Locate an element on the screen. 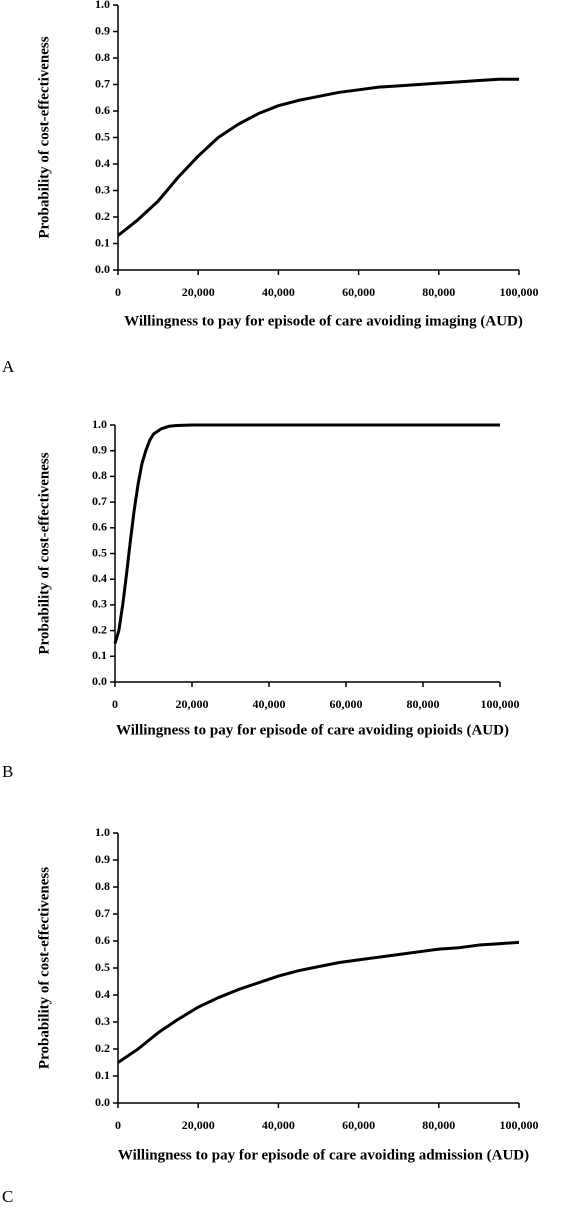 This screenshot has width=582, height=1208. panel-label: B is located at coordinates (7, 771).